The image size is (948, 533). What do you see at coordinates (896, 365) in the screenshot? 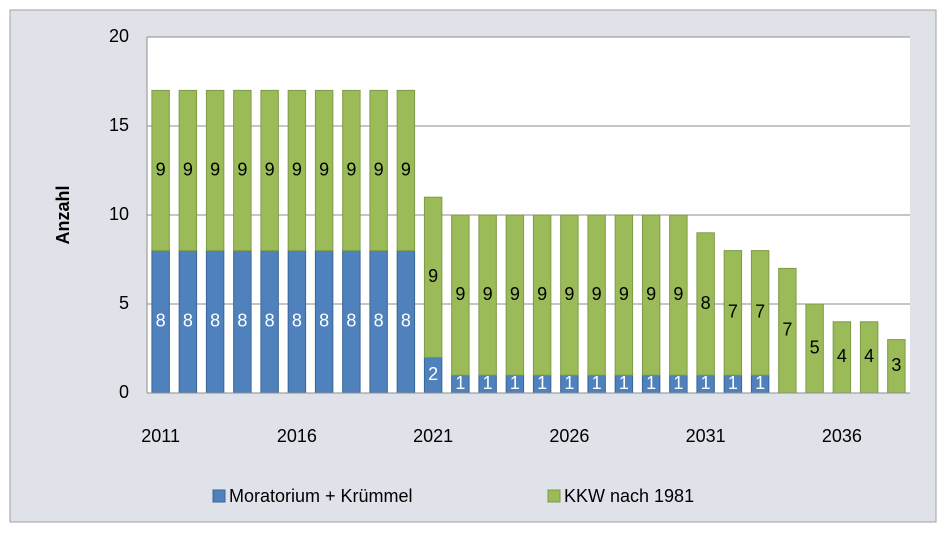
I see `data-label: 3` at bounding box center [896, 365].